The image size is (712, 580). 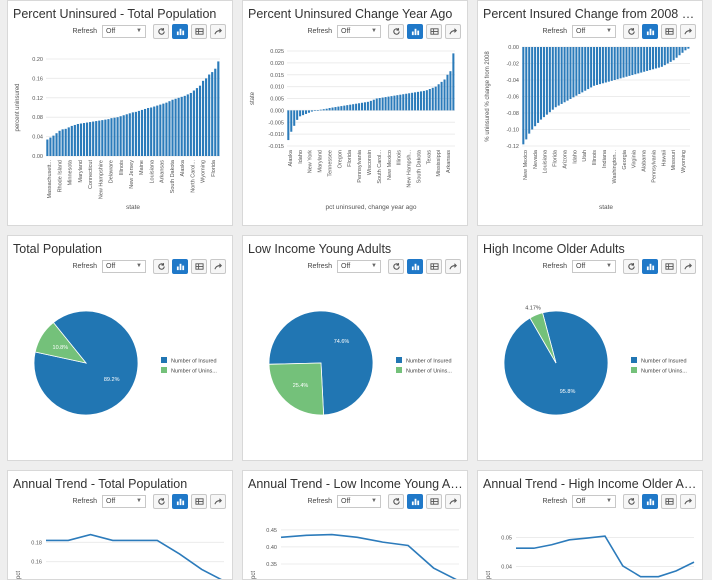 What do you see at coordinates (634, 370) in the screenshot?
I see `legend-swatch` at bounding box center [634, 370].